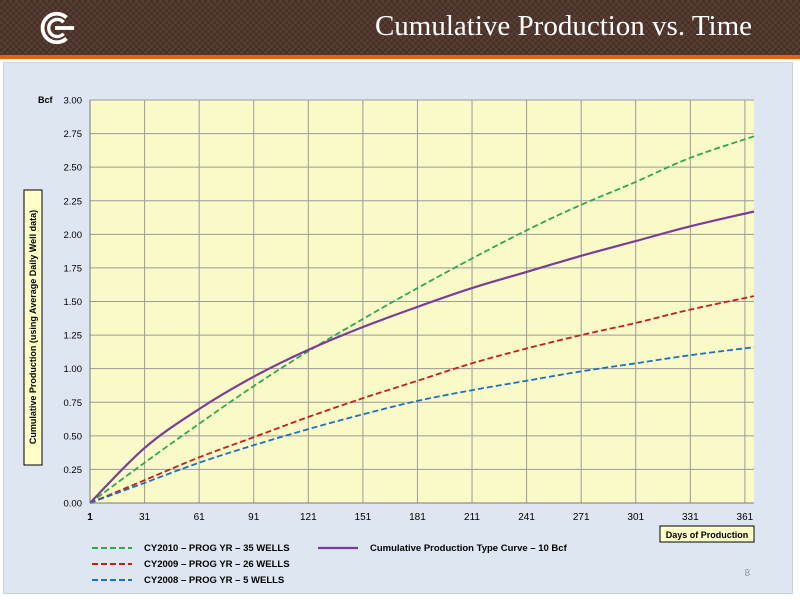 Image resolution: width=800 pixels, height=600 pixels. Describe the element at coordinates (73, 470) in the screenshot. I see `y-tick-label: 0.25` at that location.